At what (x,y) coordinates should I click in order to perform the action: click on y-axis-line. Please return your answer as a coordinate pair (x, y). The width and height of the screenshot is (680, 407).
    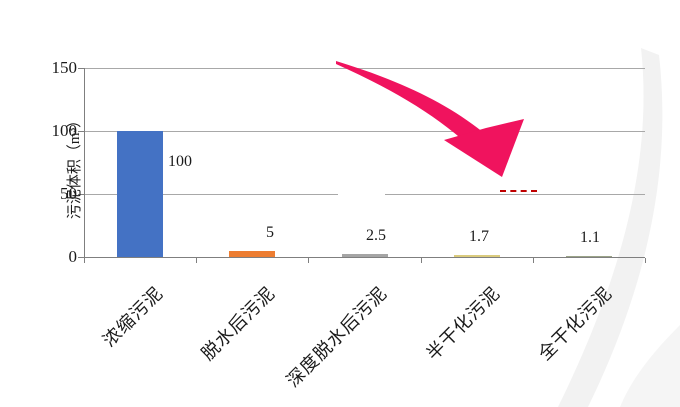
    Looking at the image, I should click on (84, 162).